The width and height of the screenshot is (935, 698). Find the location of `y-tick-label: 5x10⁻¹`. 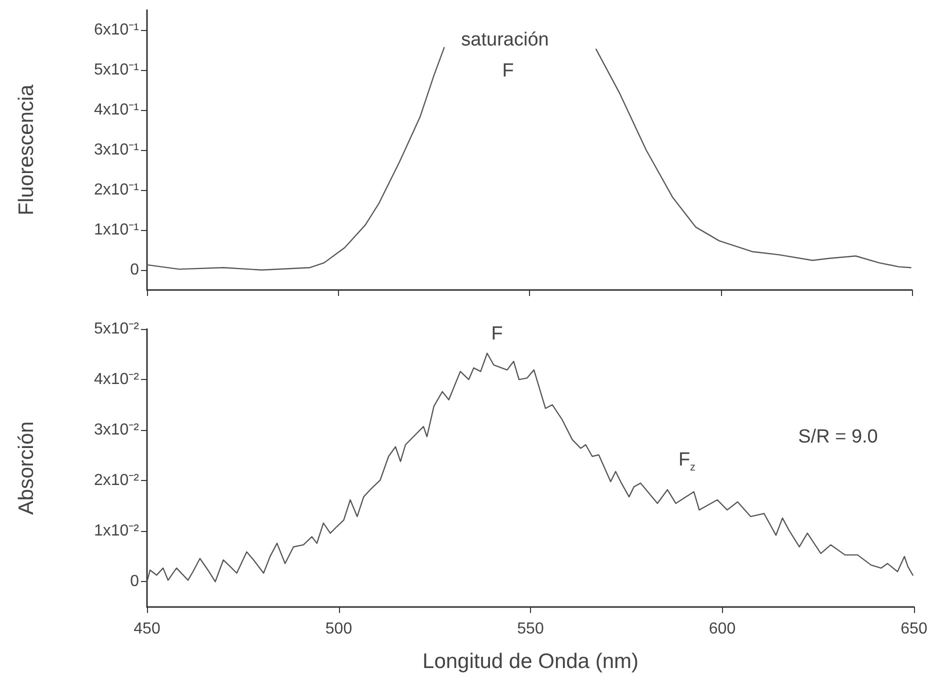

y-tick-label: 5x10⁻¹ is located at coordinates (116, 70).